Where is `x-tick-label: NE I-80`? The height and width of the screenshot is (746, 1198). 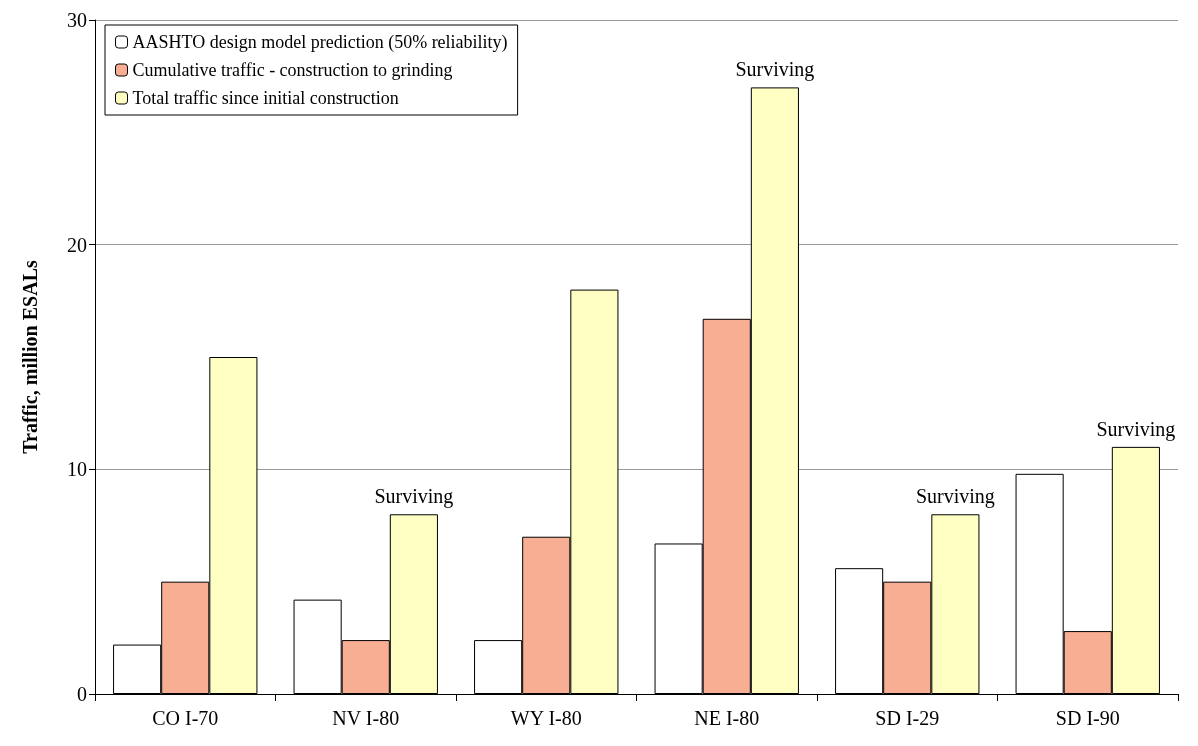
x-tick-label: NE I-80 is located at coordinates (727, 718).